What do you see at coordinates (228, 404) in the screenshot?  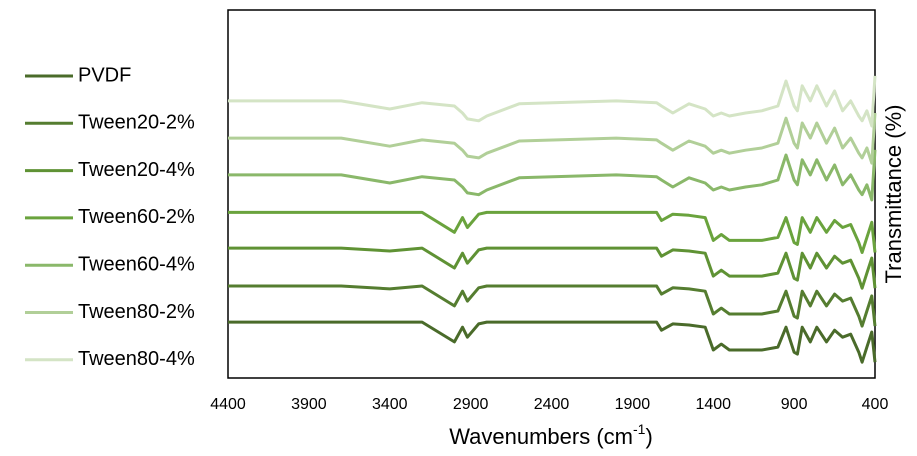 I see `x-tick-label: 4400` at bounding box center [228, 404].